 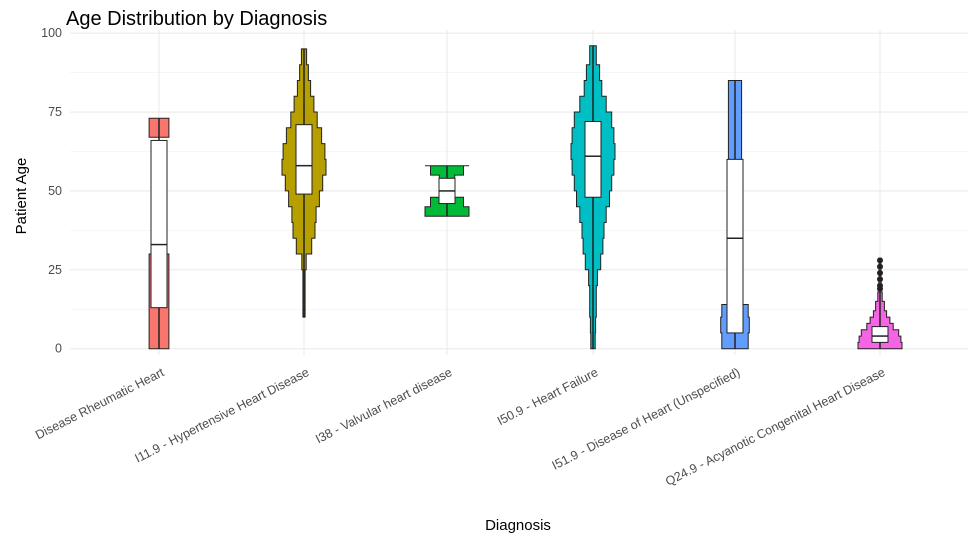 I want to click on x-axis-title: Diagnosis, so click(x=518, y=525).